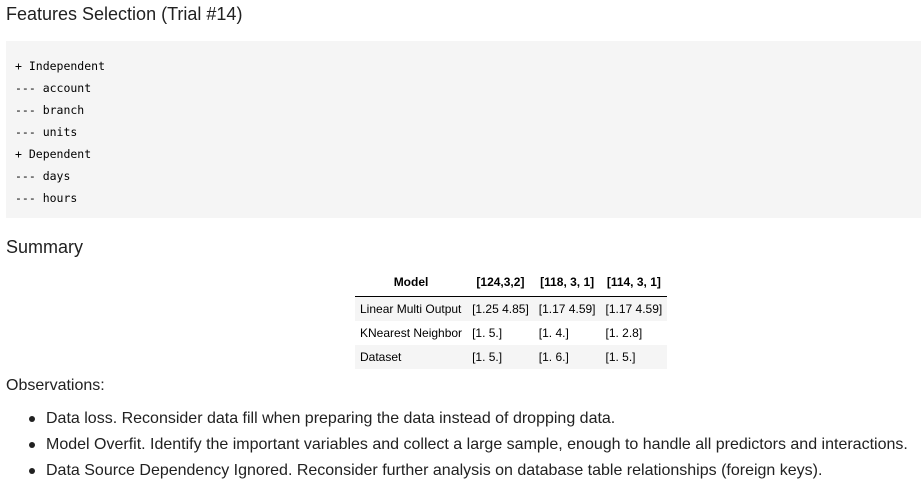 This screenshot has width=921, height=497. I want to click on feature-line-account: --- account, so click(53, 88).